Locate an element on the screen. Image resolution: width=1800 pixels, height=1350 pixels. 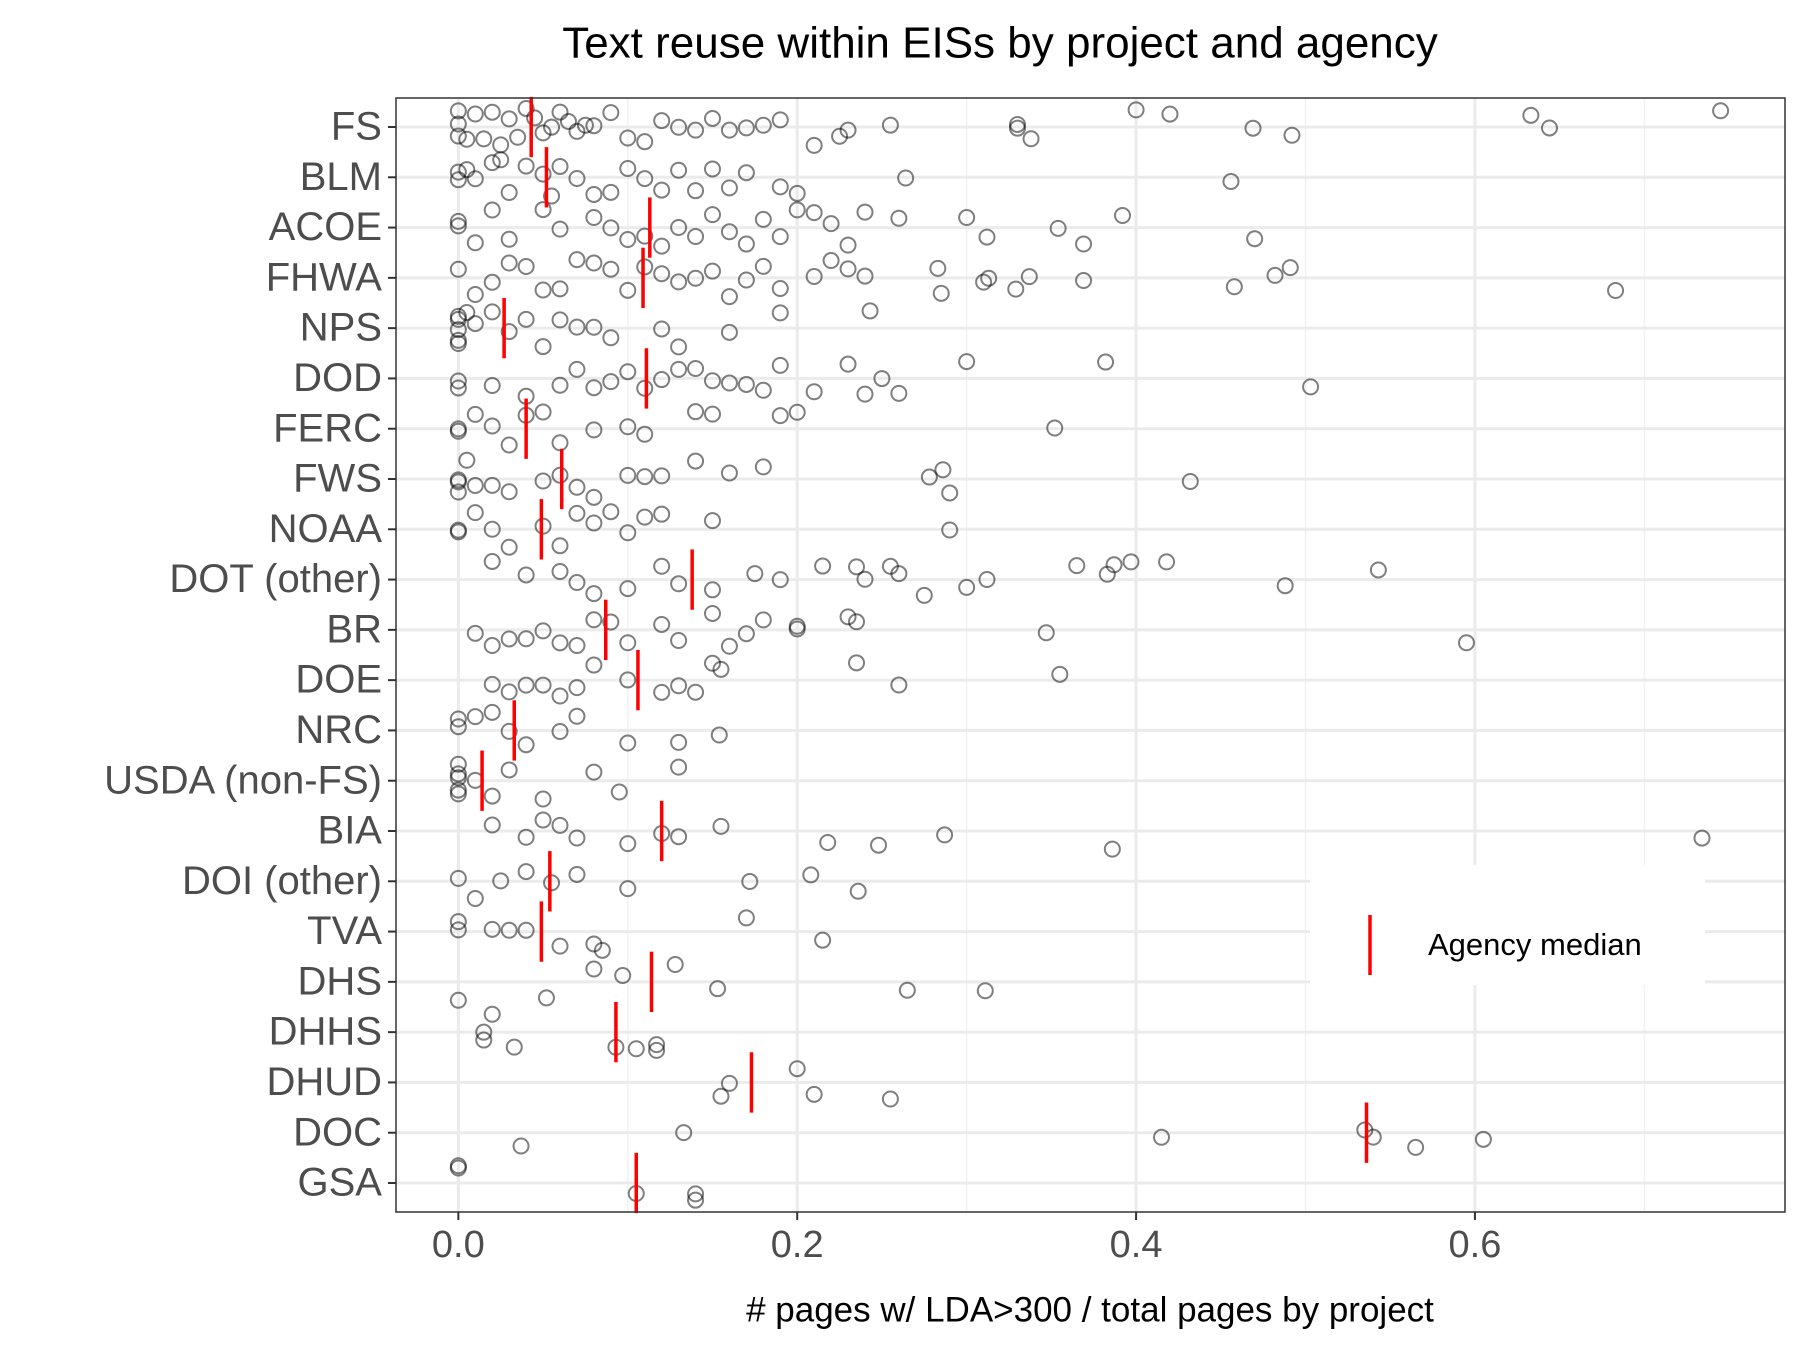
y-tick-label: GSA is located at coordinates (340, 1183).